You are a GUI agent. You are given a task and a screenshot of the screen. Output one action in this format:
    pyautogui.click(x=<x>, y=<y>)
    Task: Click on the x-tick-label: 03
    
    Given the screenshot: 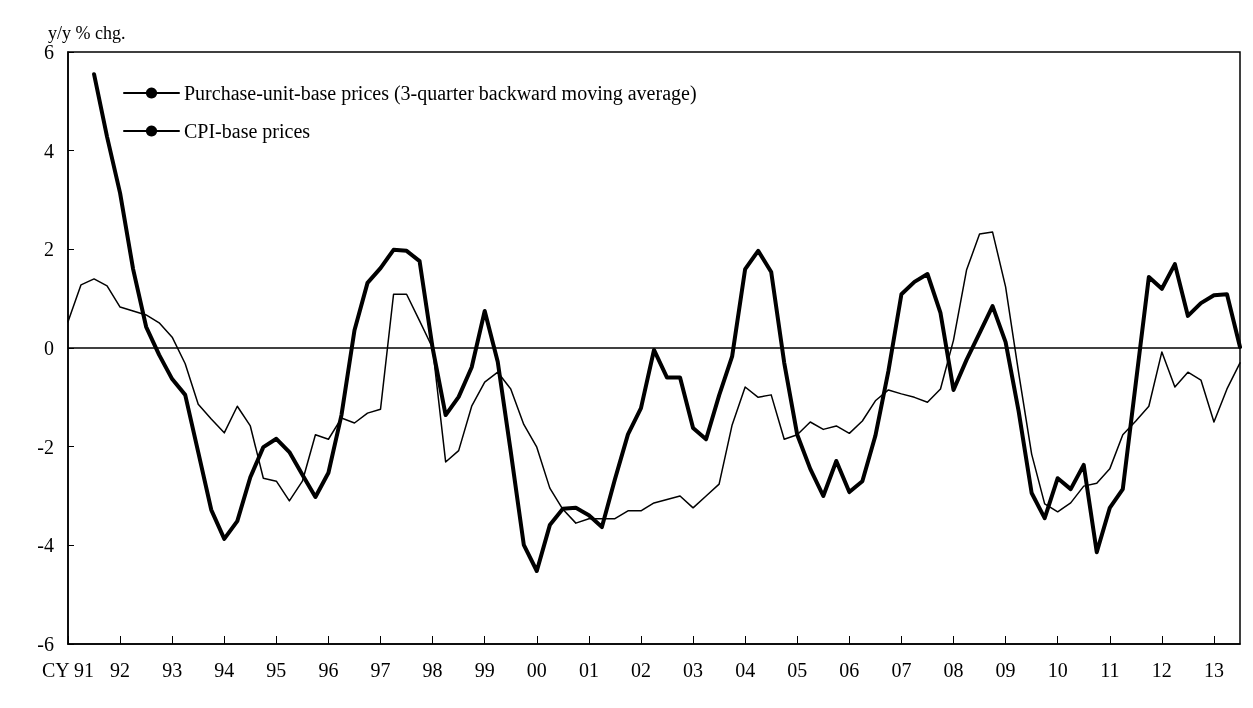 What is the action you would take?
    pyautogui.click(x=693, y=670)
    